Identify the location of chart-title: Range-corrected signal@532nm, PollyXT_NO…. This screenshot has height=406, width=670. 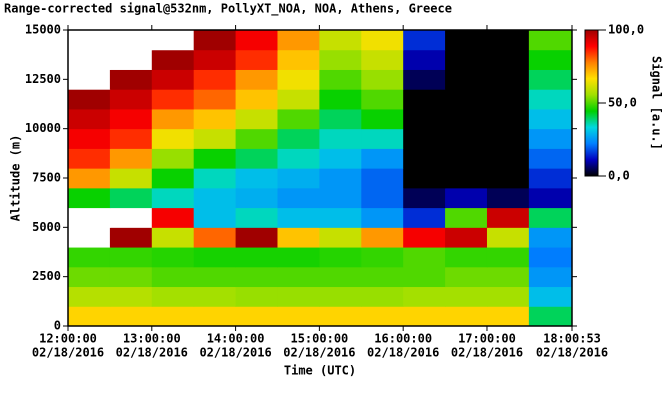
(228, 9).